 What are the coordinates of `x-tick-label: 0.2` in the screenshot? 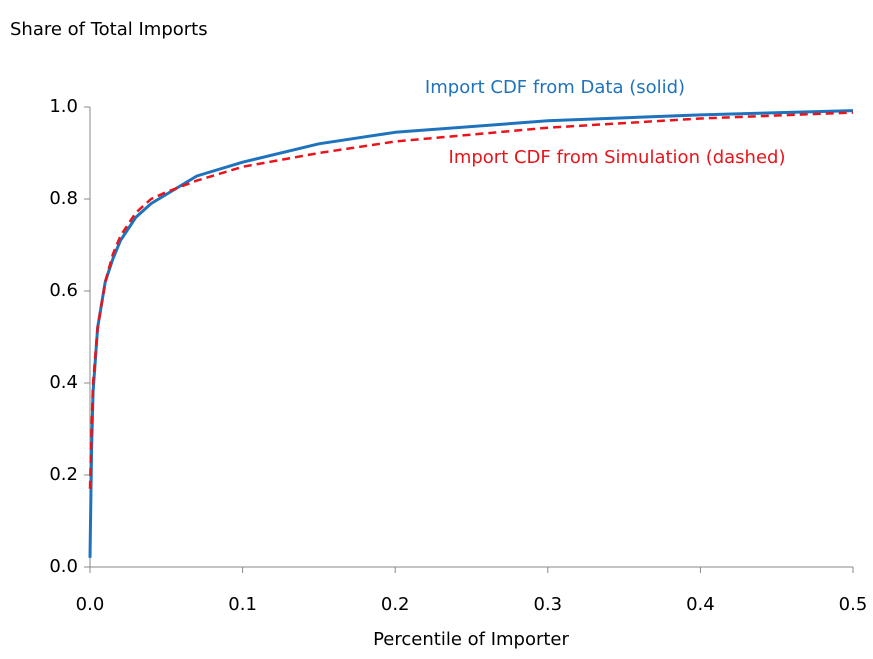 It's located at (395, 604).